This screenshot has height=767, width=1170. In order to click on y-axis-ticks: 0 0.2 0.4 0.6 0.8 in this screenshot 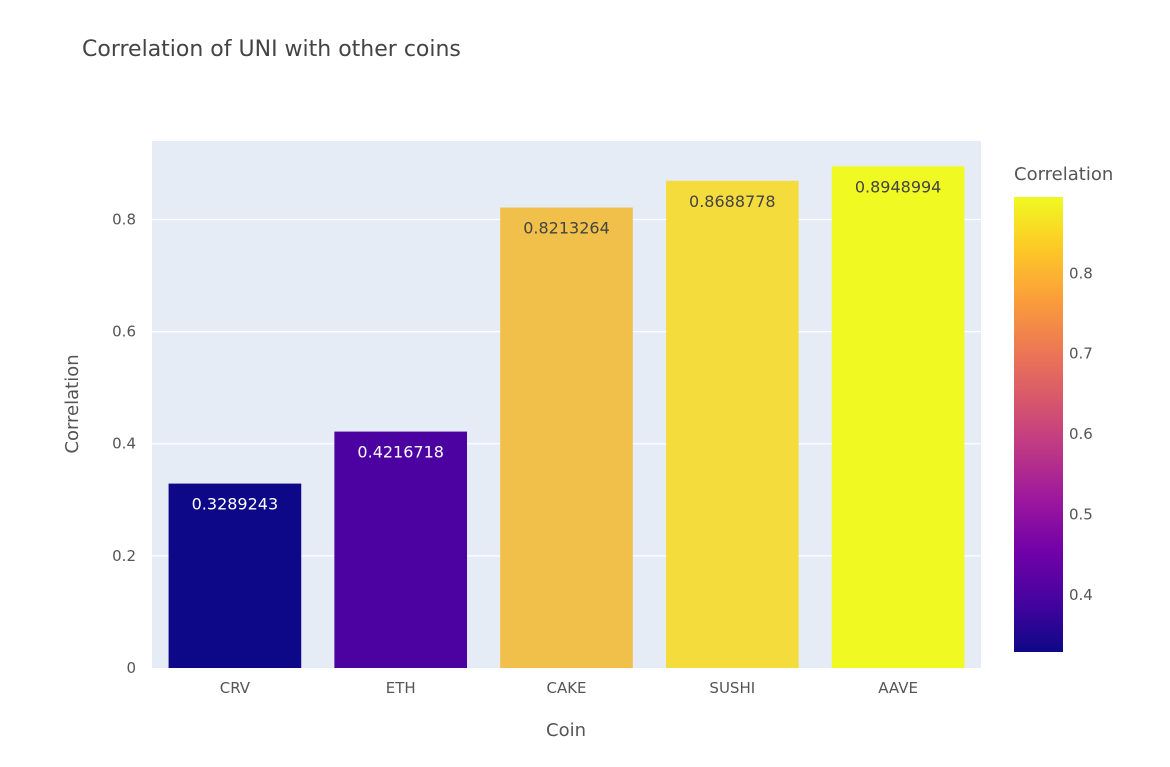, I will do `click(124, 443)`.